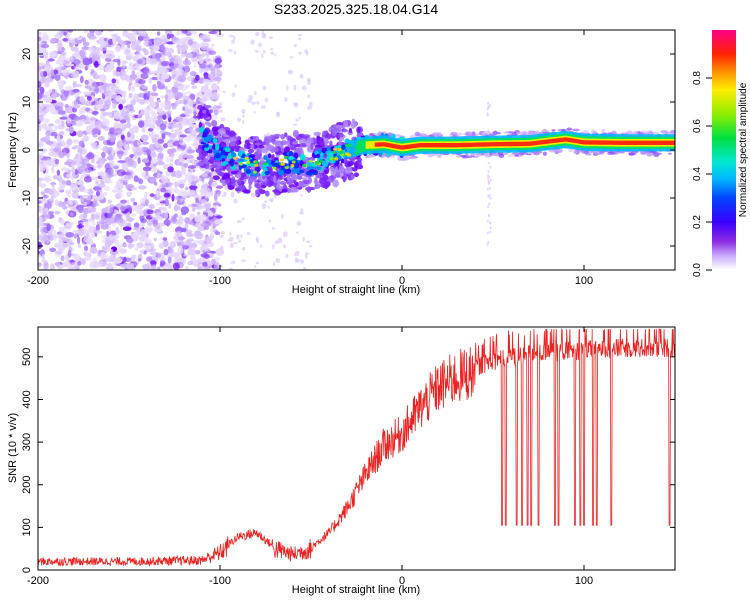  Describe the element at coordinates (697, 126) in the screenshot. I see `colorbar-tick-label: 0.6` at that location.